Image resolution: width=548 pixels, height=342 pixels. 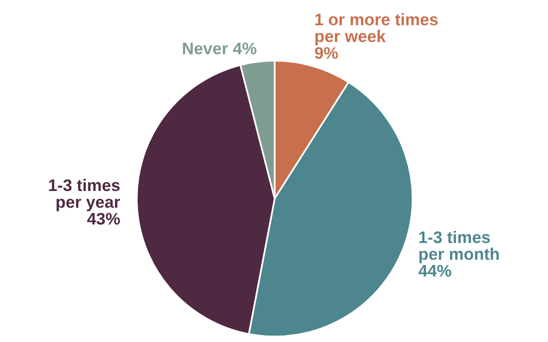 I want to click on data-label: 9%, so click(x=326, y=53).